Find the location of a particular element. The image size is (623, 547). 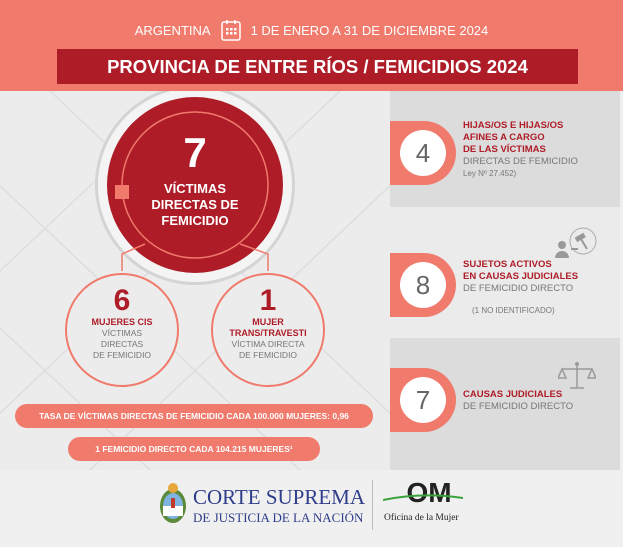

org-subname: DE JUSTICIA DE LA NACIÓN is located at coordinates (278, 517).